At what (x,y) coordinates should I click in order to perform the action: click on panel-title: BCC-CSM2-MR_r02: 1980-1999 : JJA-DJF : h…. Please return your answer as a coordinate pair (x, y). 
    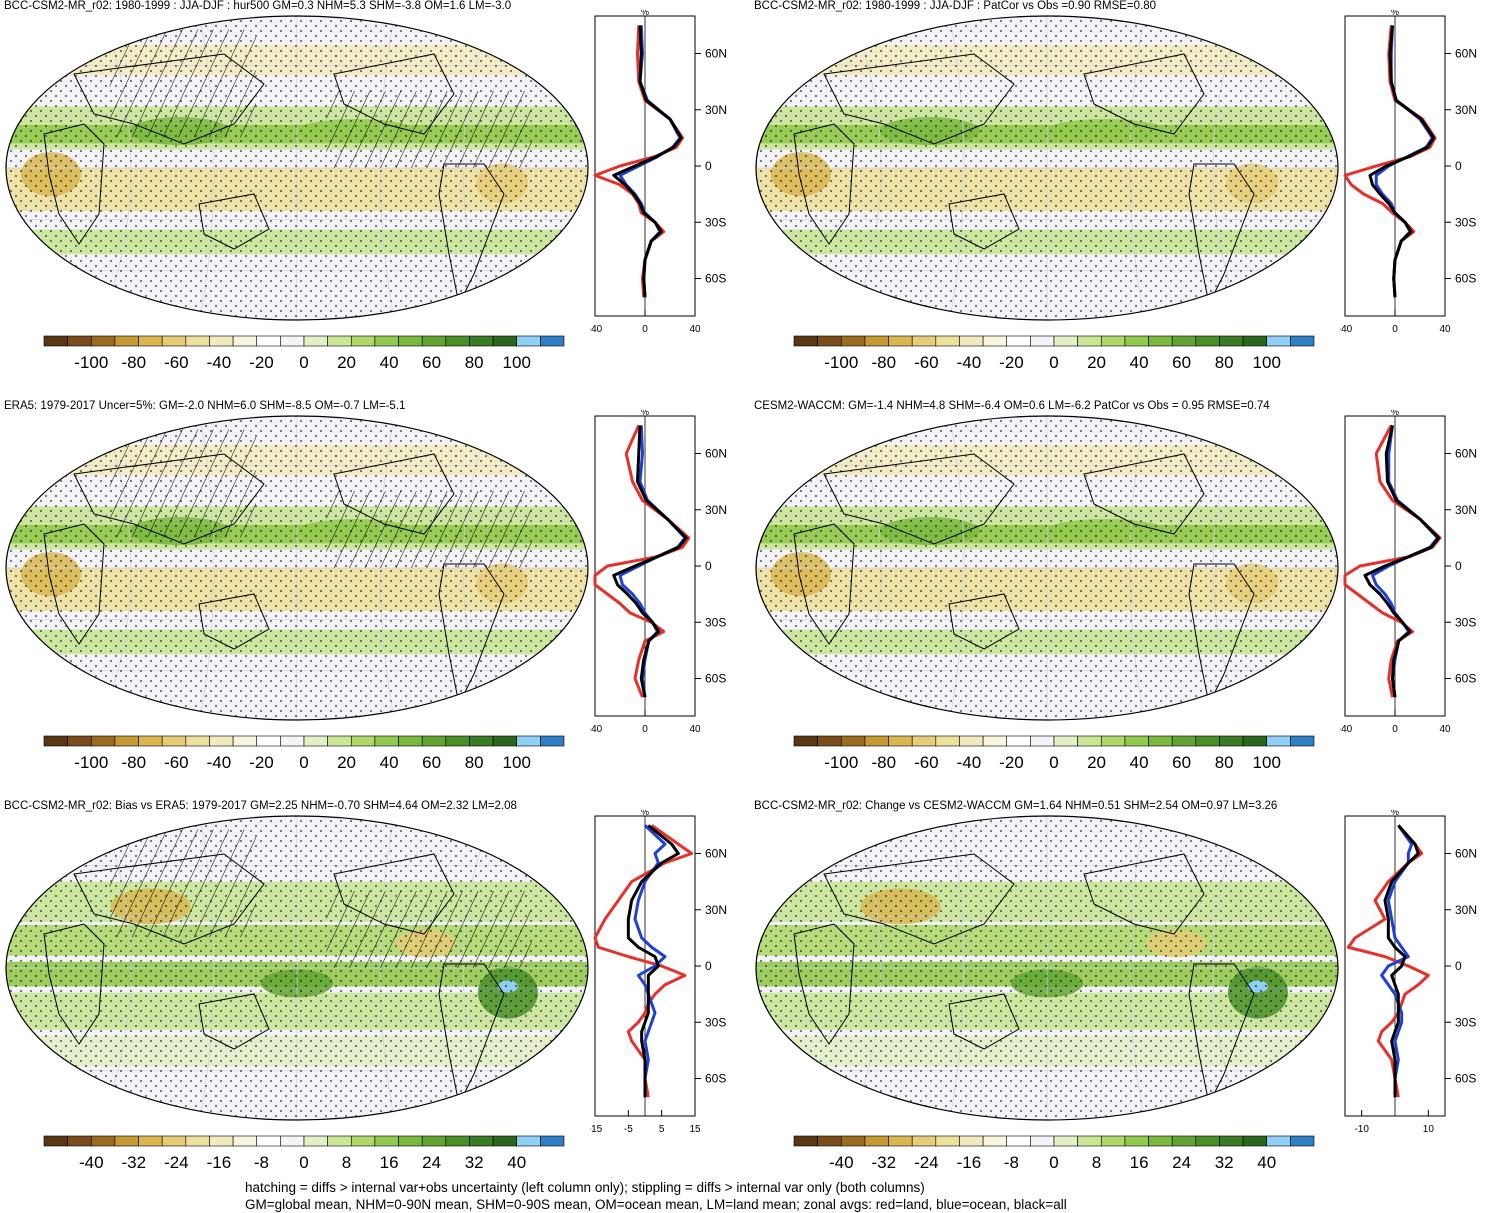
    Looking at the image, I should click on (258, 6).